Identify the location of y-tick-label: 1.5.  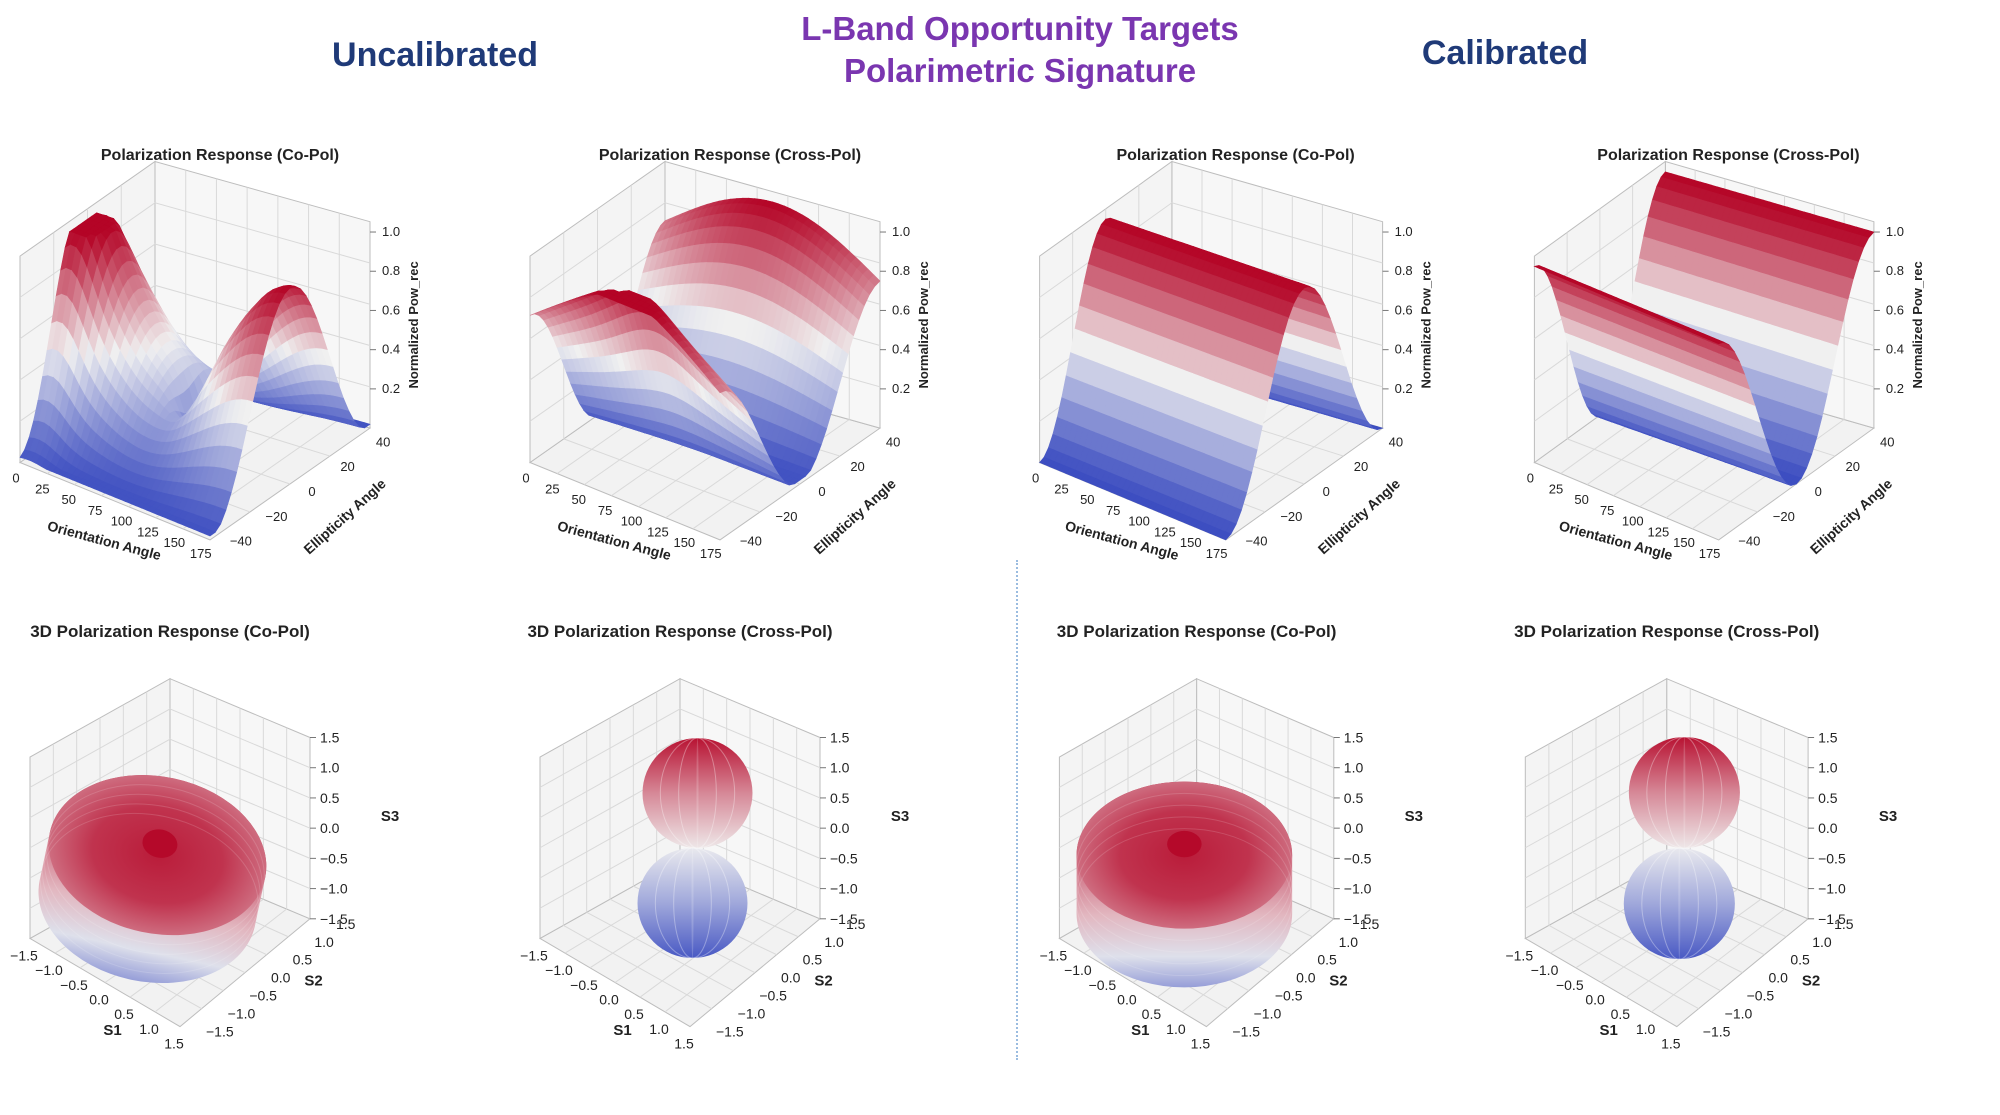
(1844, 924).